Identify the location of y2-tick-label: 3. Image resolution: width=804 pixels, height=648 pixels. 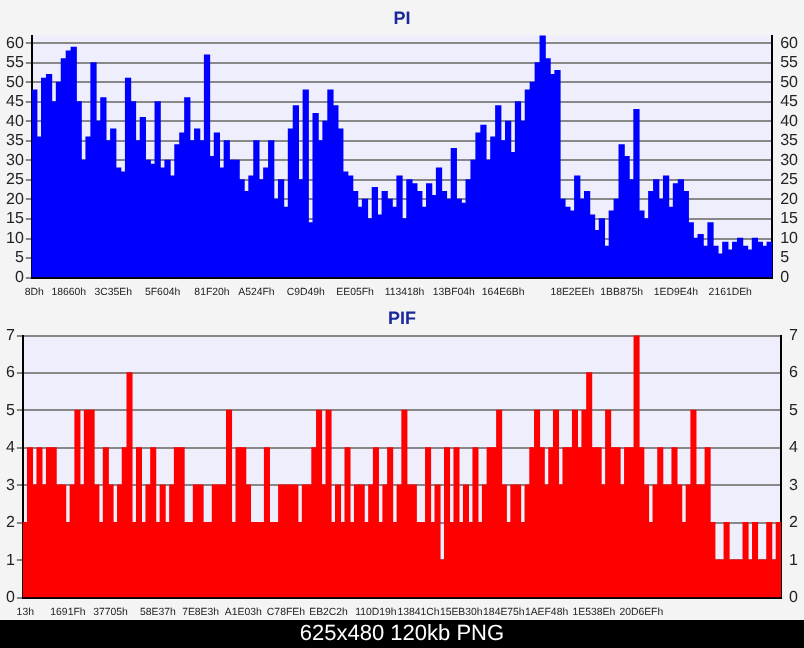
(794, 484).